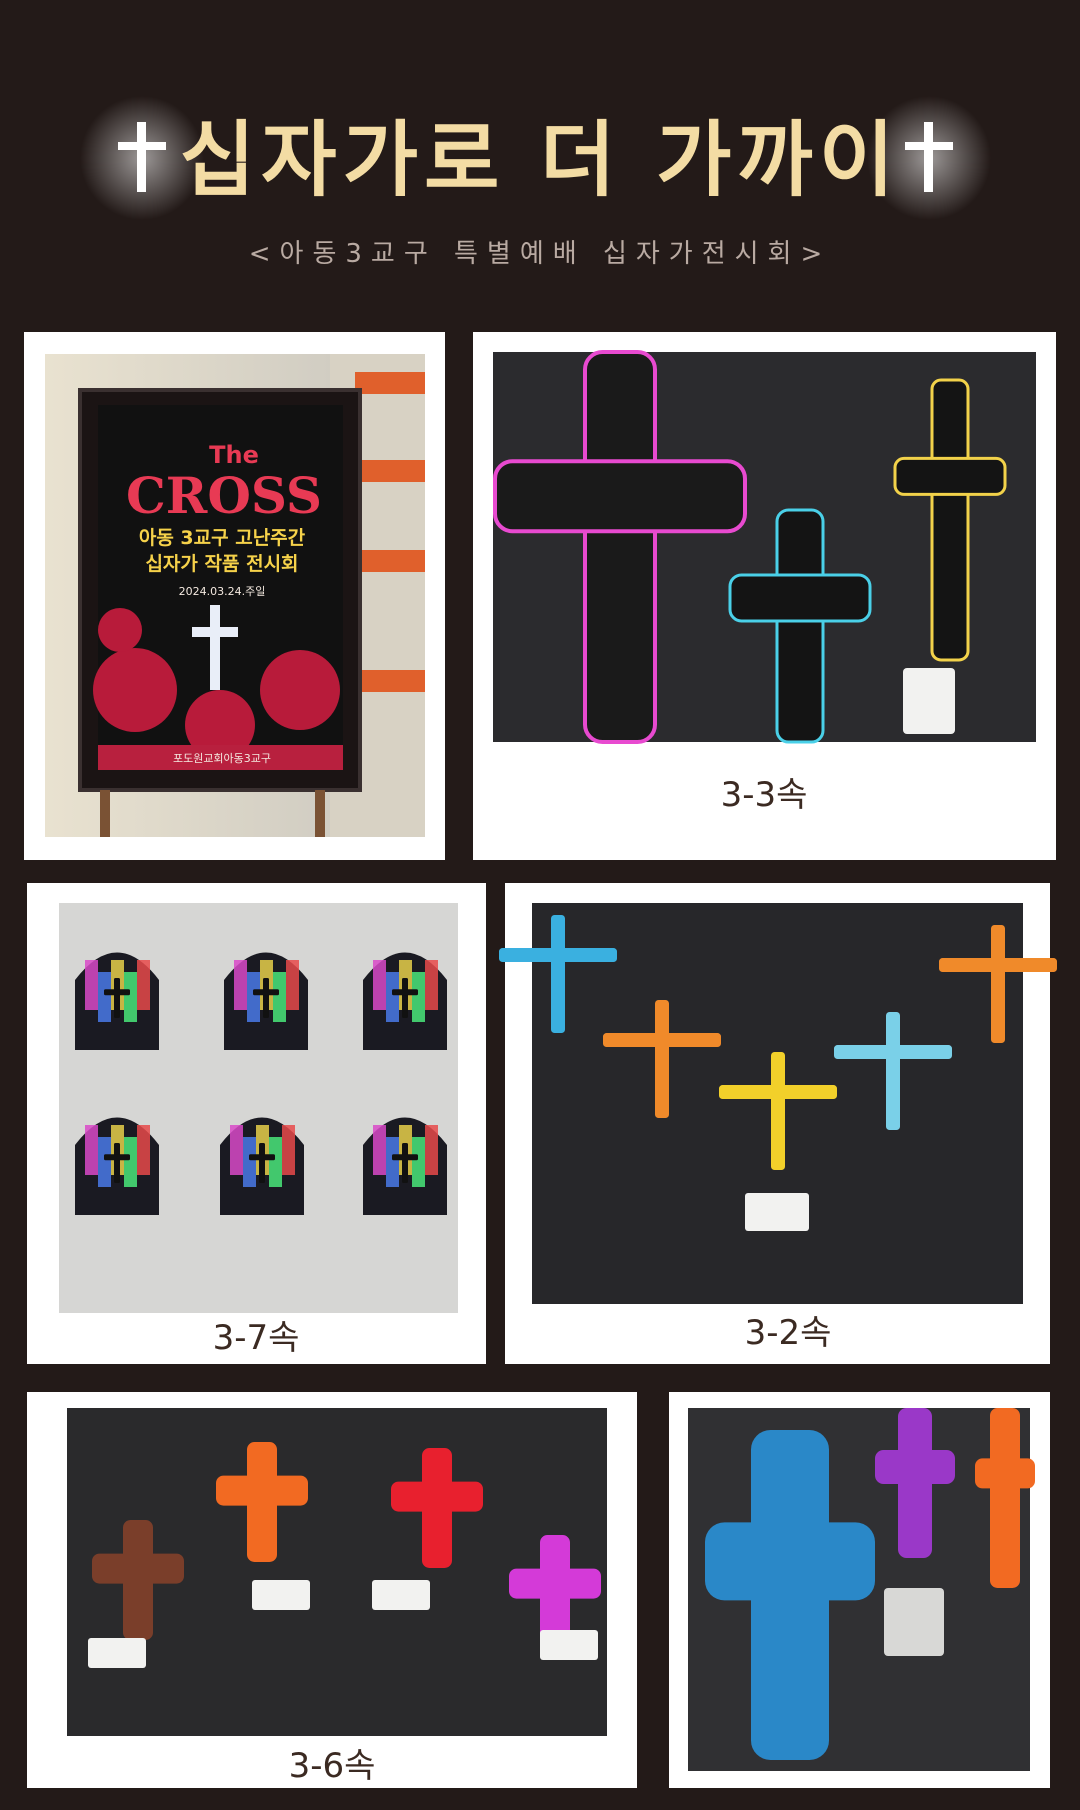  Describe the element at coordinates (332, 1766) in the screenshot. I see `caption: 3-6속` at that location.